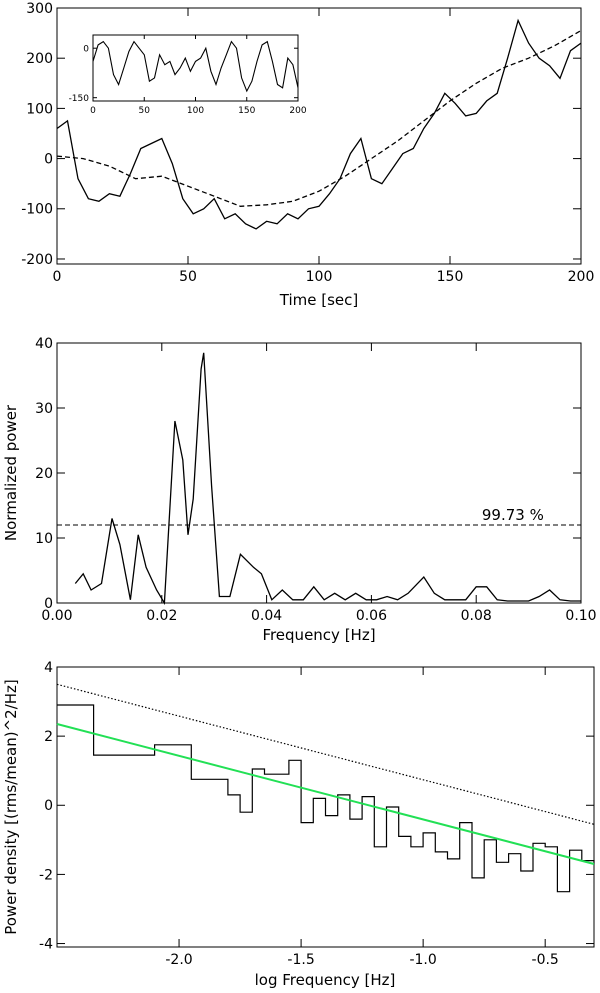 This screenshot has width=600, height=993. I want to click on x-tick-label: 0.08, so click(476, 616).